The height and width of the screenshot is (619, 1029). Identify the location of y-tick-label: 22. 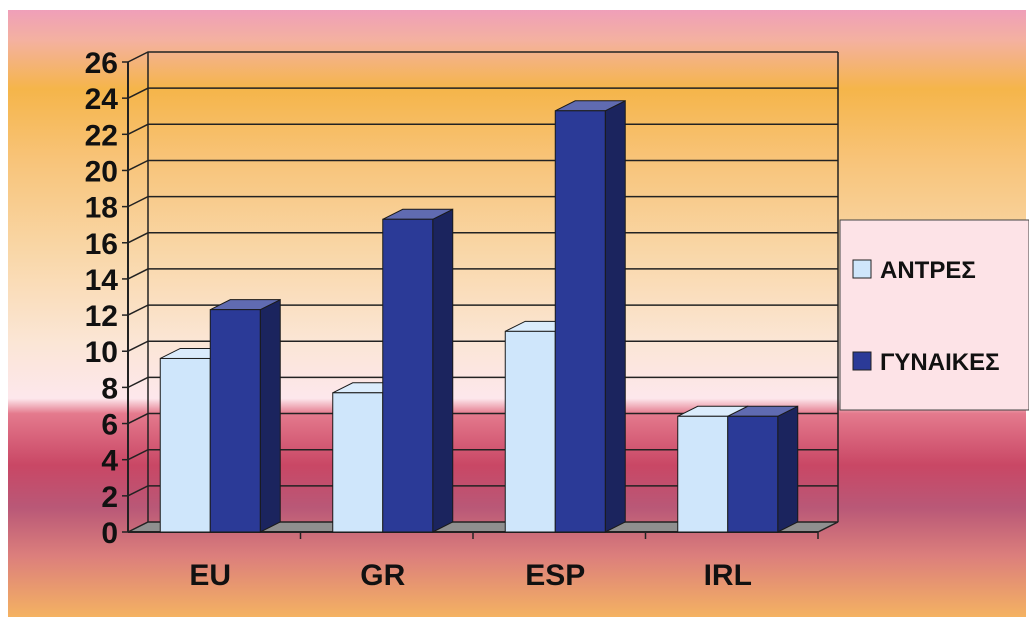
(101, 135).